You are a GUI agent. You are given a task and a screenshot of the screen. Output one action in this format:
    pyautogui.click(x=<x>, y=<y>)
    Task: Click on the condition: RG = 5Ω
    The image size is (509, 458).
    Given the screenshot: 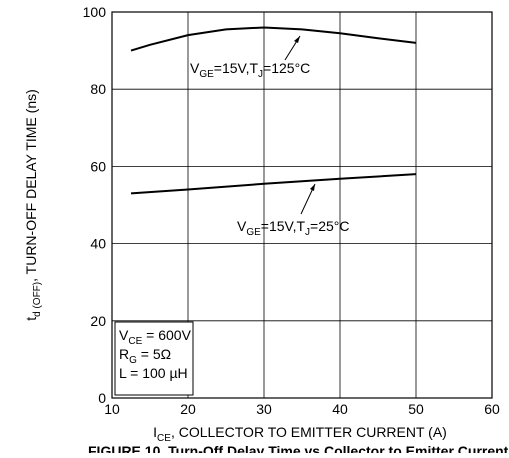 What is the action you would take?
    pyautogui.click(x=145, y=356)
    